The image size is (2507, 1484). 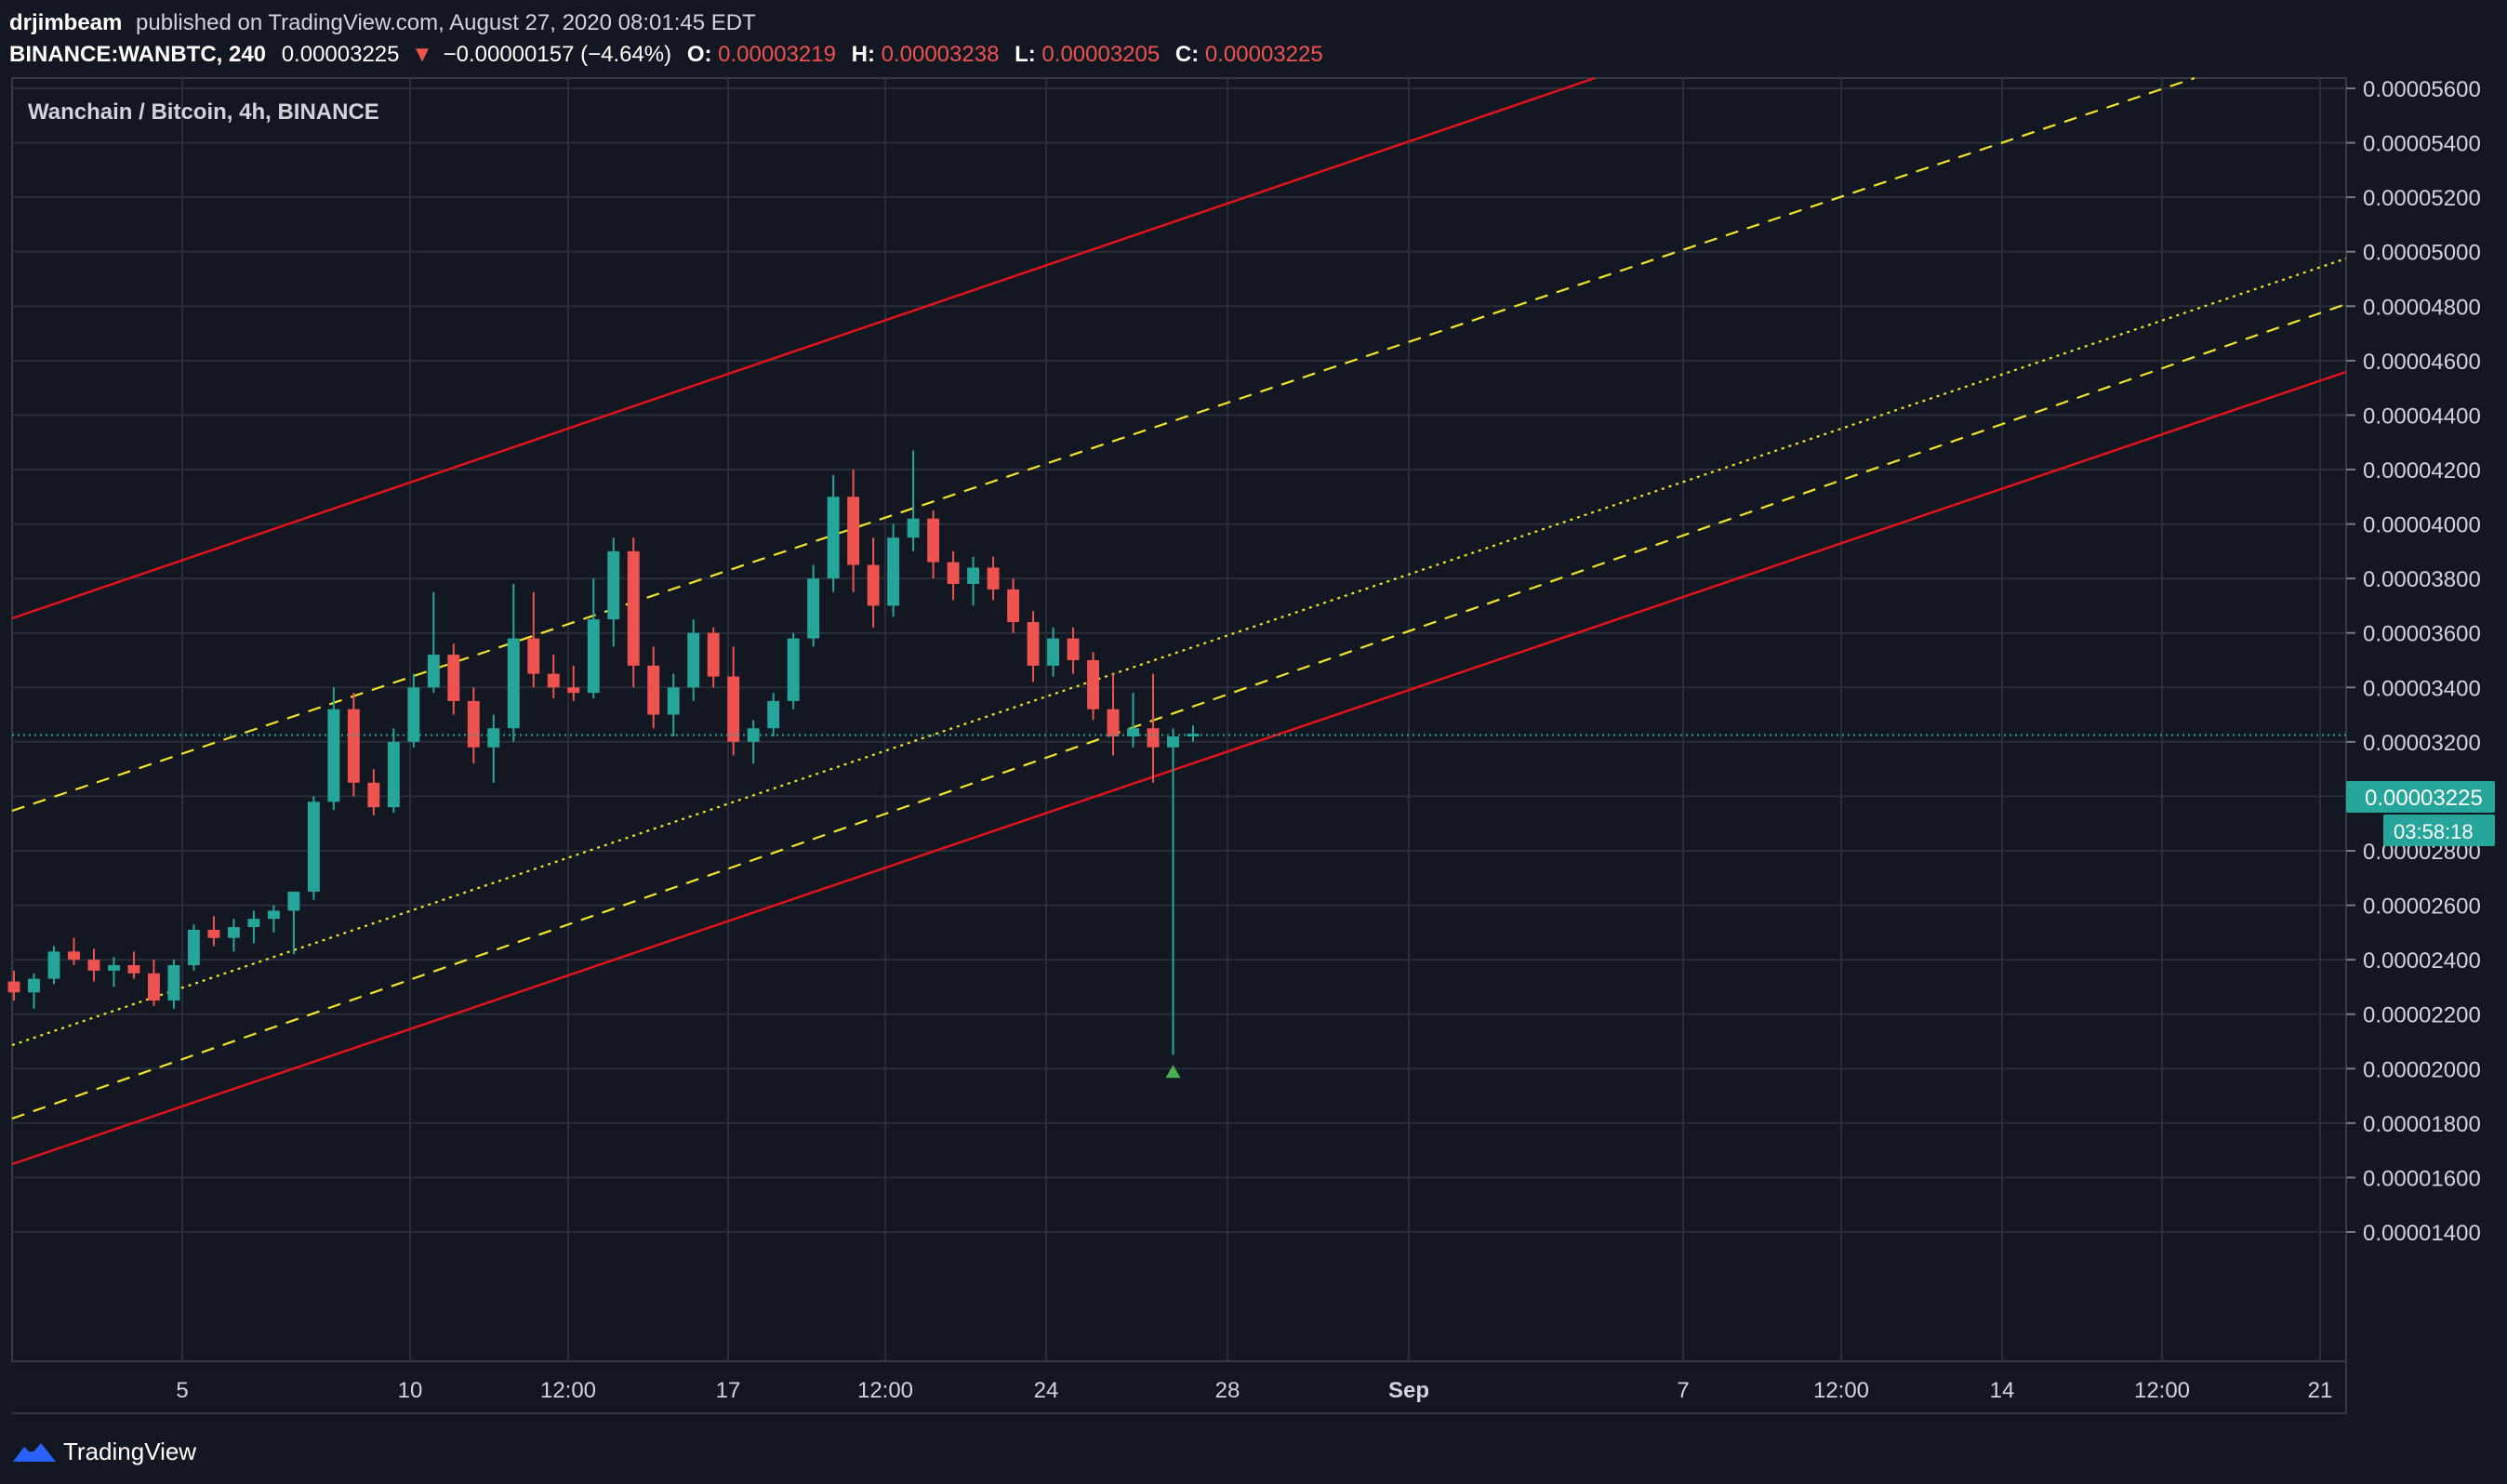 What do you see at coordinates (2422, 307) in the screenshot?
I see `price-tick-label: 0.00004800` at bounding box center [2422, 307].